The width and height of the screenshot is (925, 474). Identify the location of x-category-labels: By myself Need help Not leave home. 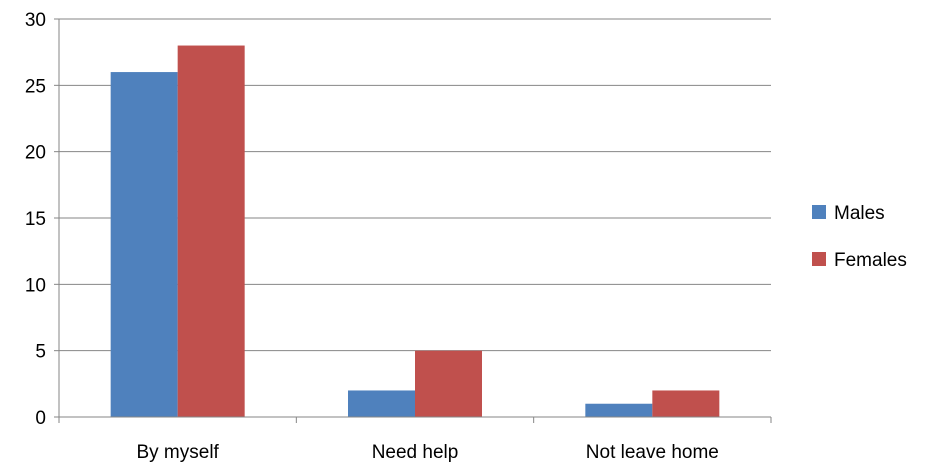
(427, 452).